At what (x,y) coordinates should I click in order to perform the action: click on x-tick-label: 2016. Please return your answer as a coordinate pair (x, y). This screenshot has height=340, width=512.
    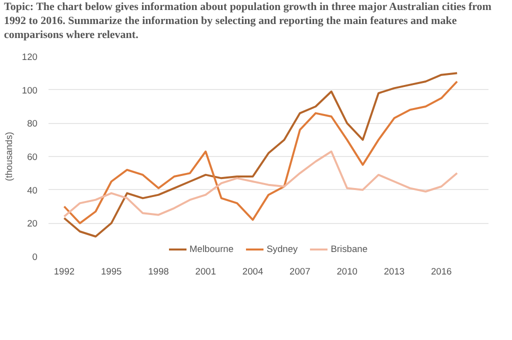
    Looking at the image, I should click on (441, 271).